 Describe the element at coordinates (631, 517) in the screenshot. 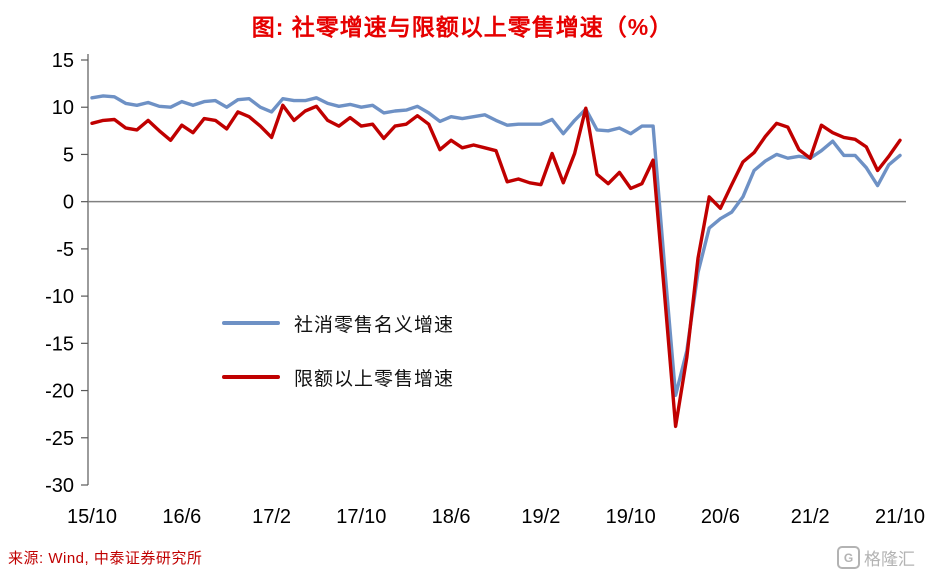

I see `x-tick-label: 19/10` at that location.